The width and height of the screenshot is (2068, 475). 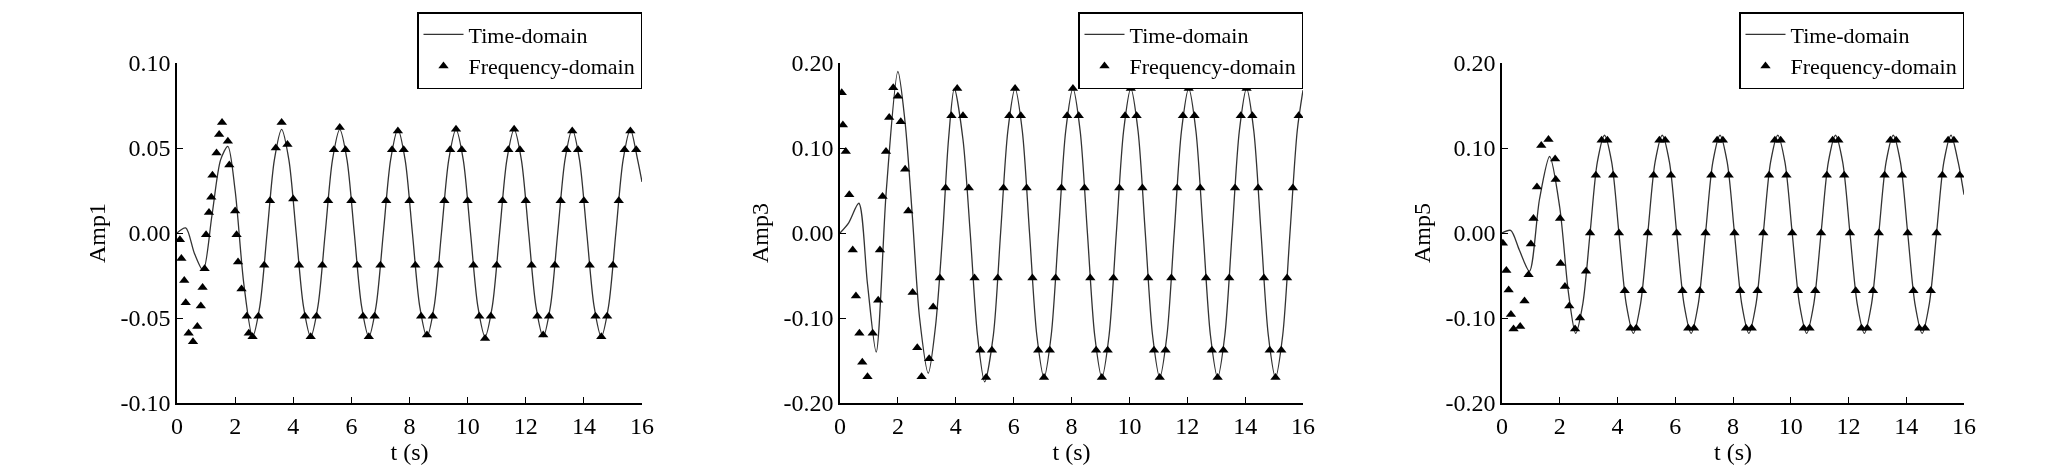 What do you see at coordinates (1422, 233) in the screenshot?
I see `y-axis-title: Amp5` at bounding box center [1422, 233].